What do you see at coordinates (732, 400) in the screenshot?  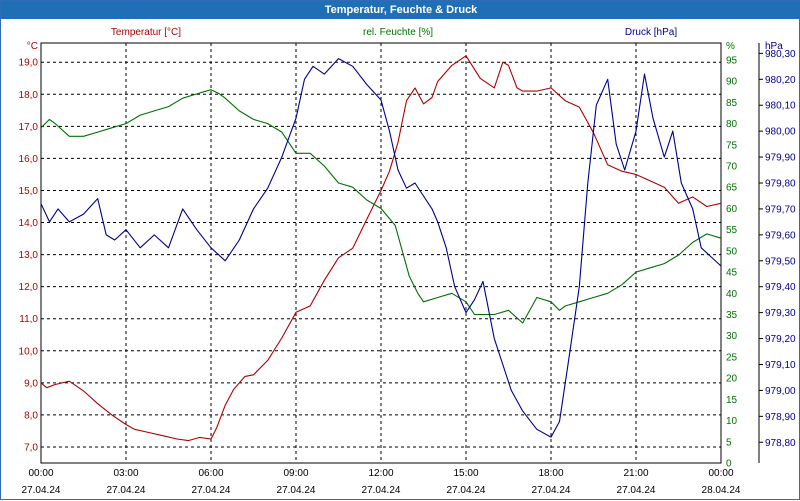 I see `y-middle-tick: 15` at bounding box center [732, 400].